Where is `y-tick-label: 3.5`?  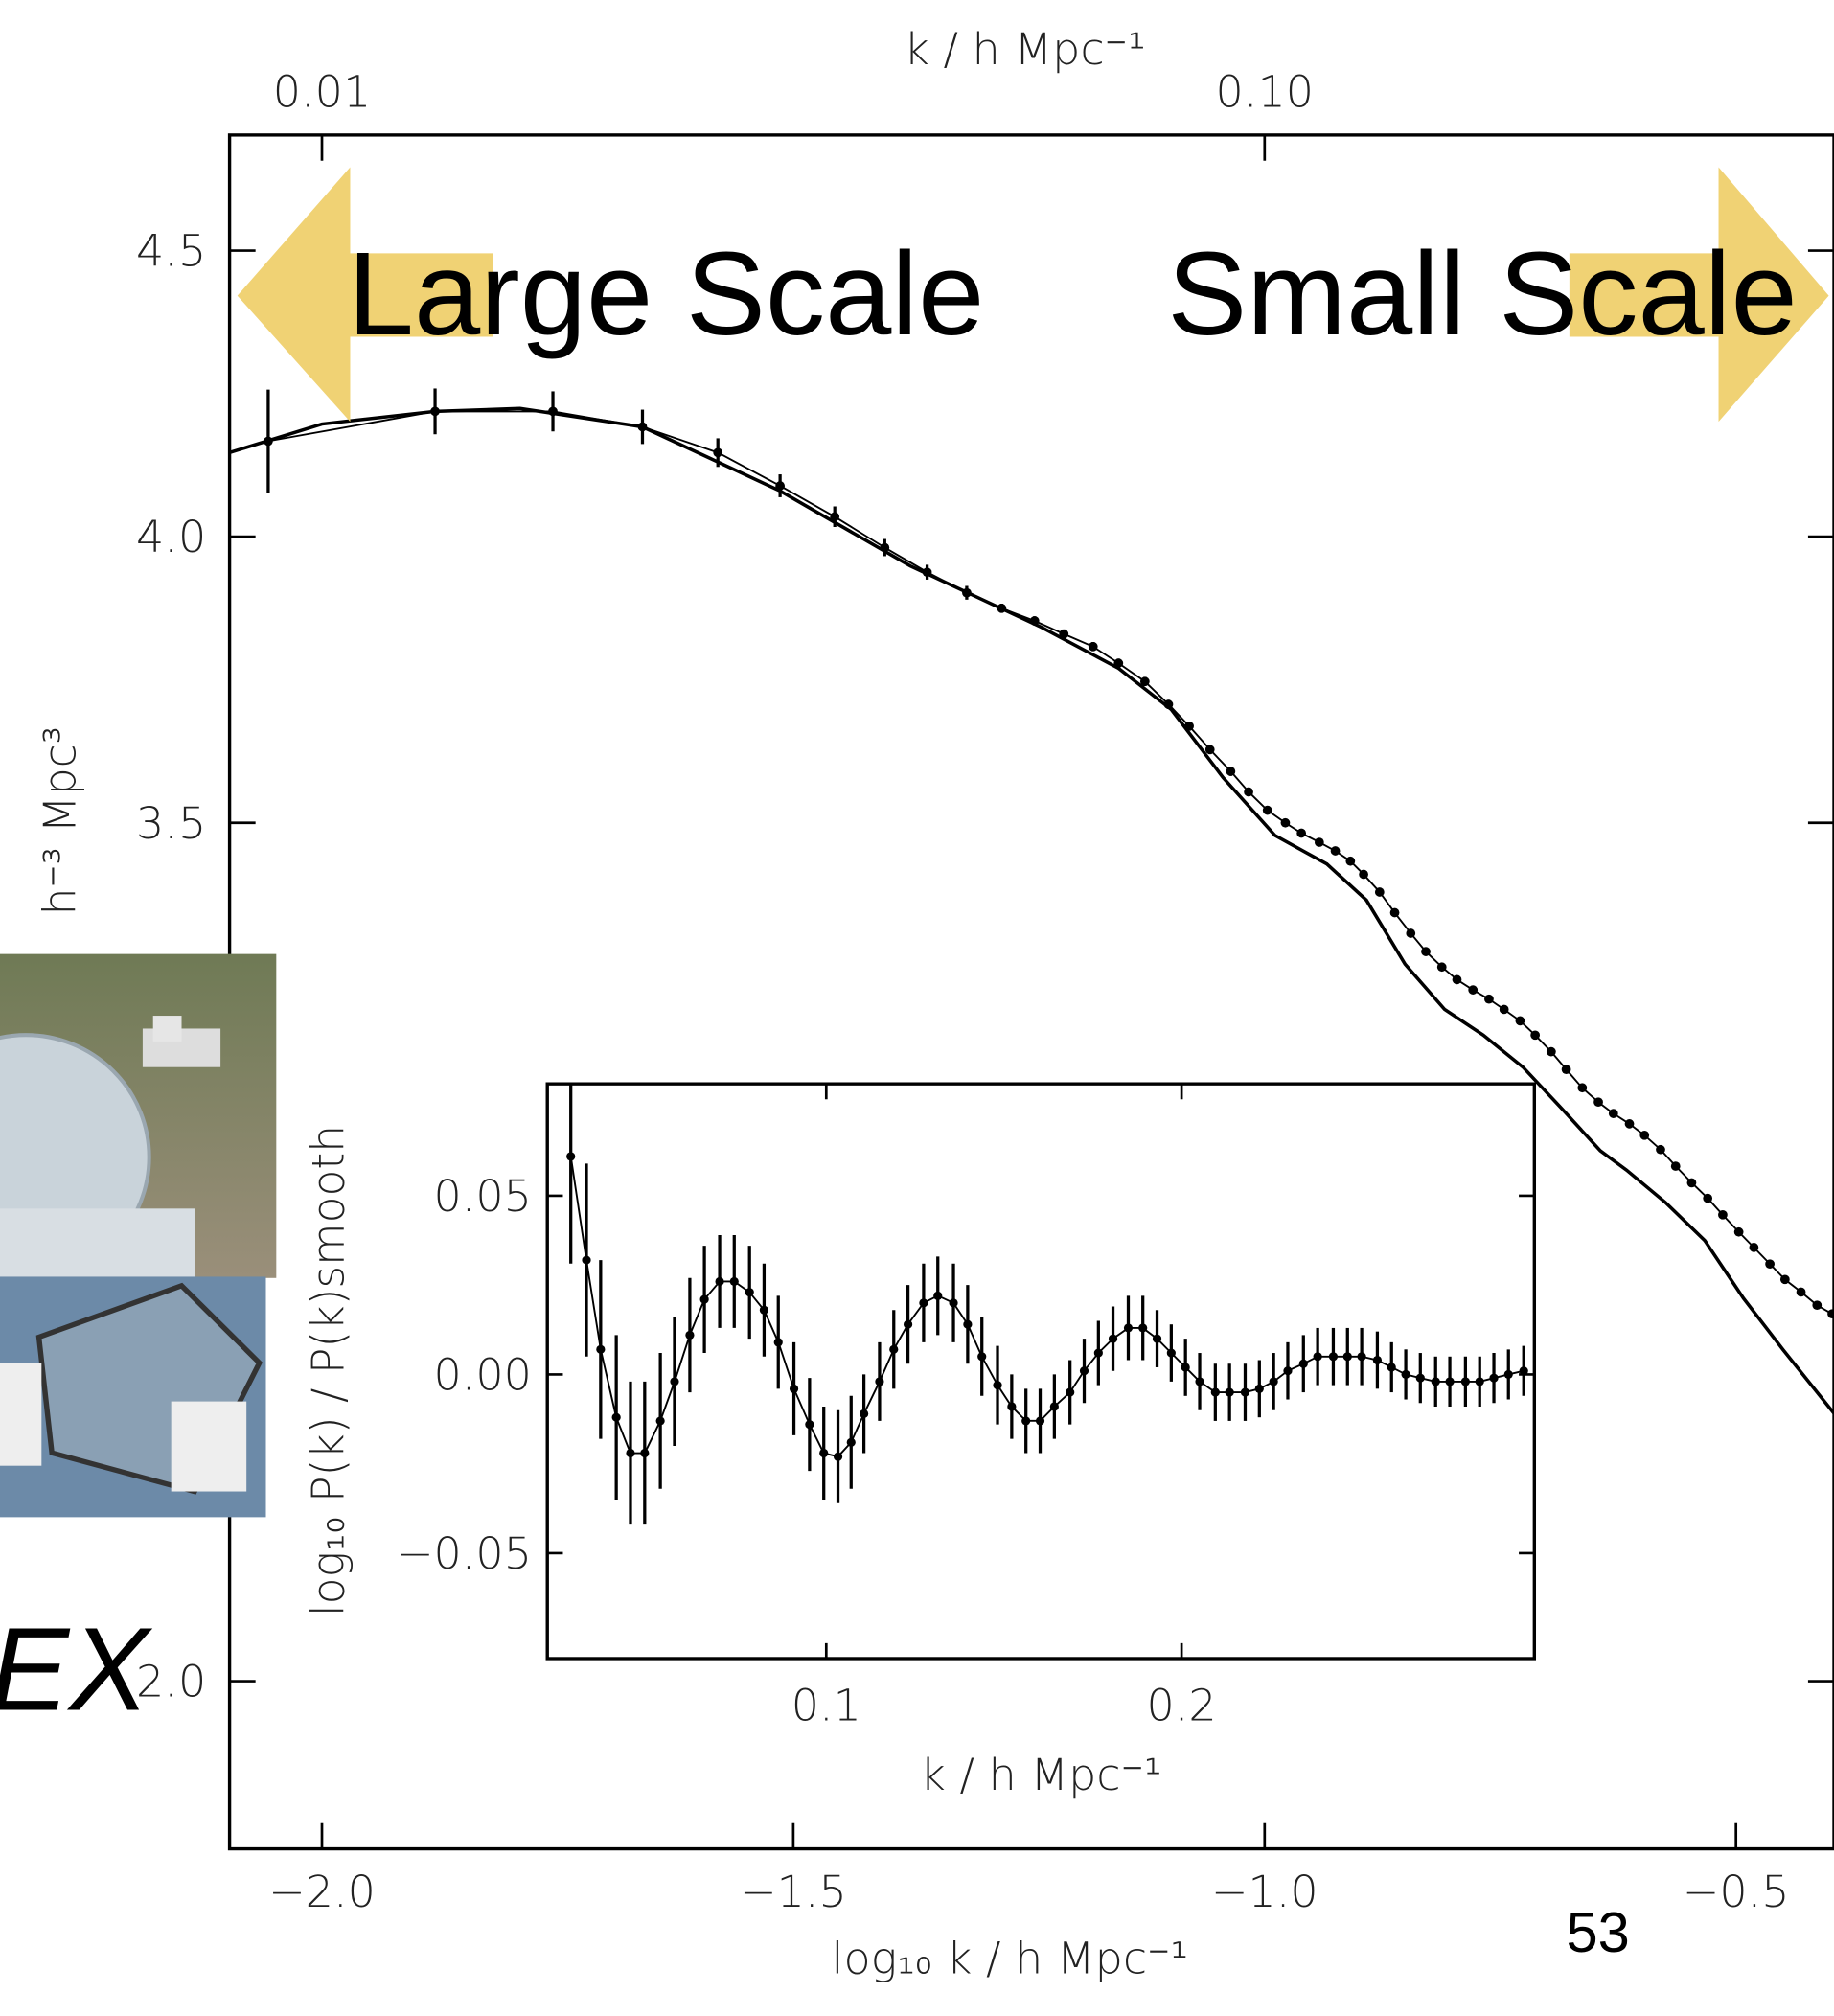
y-tick-label: 3.5 is located at coordinates (171, 823).